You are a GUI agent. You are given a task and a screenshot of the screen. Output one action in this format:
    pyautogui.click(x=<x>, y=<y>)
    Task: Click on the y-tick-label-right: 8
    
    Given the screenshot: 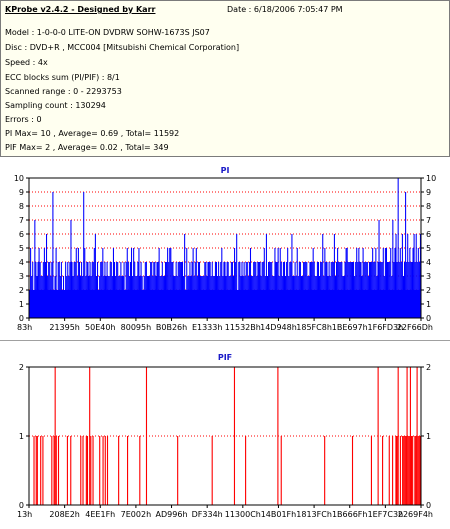 What is the action you would take?
    pyautogui.click(x=428, y=206)
    